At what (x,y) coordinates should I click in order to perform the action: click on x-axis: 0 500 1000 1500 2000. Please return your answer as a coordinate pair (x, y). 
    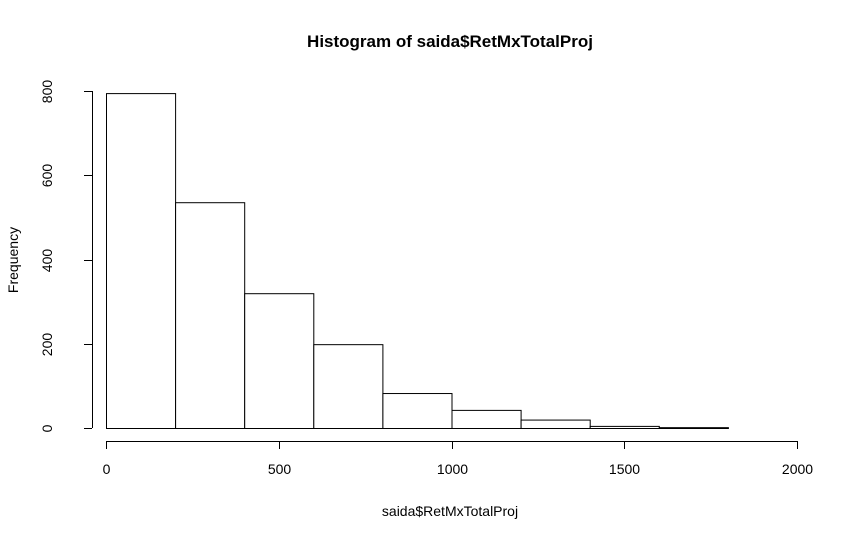
    Looking at the image, I should click on (458, 459).